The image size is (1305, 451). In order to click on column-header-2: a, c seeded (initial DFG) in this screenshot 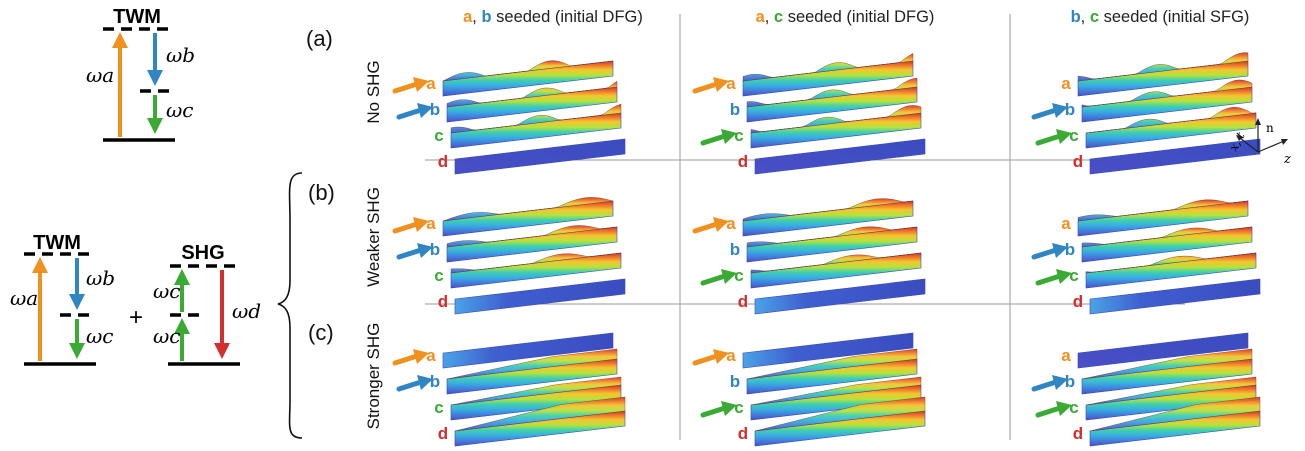, I will do `click(845, 17)`.